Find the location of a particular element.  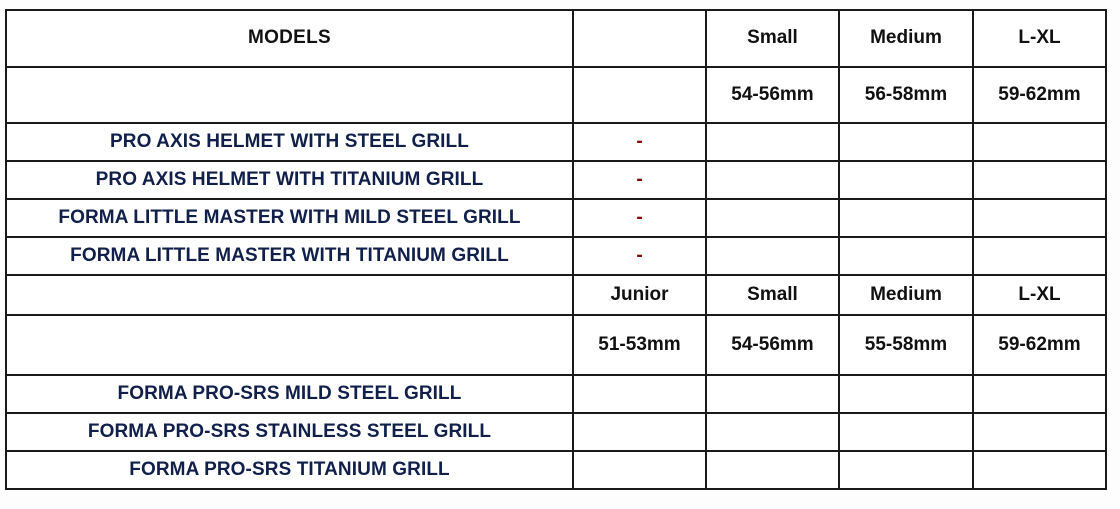

product-name-cell: FORMA PRO-SRS STAINLESS STEEL GRILL is located at coordinates (289, 432).